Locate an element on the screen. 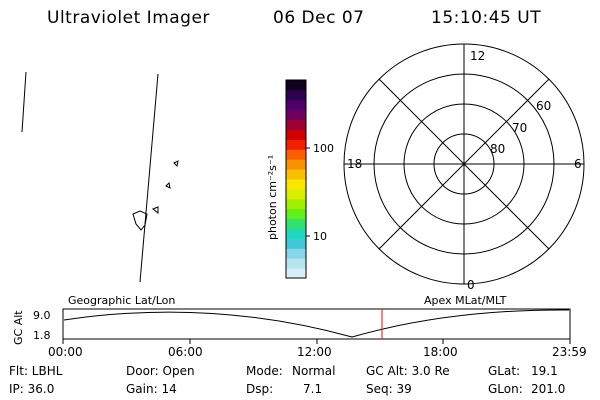 This screenshot has height=400, width=600. glon-value: 201.0 is located at coordinates (548, 389).